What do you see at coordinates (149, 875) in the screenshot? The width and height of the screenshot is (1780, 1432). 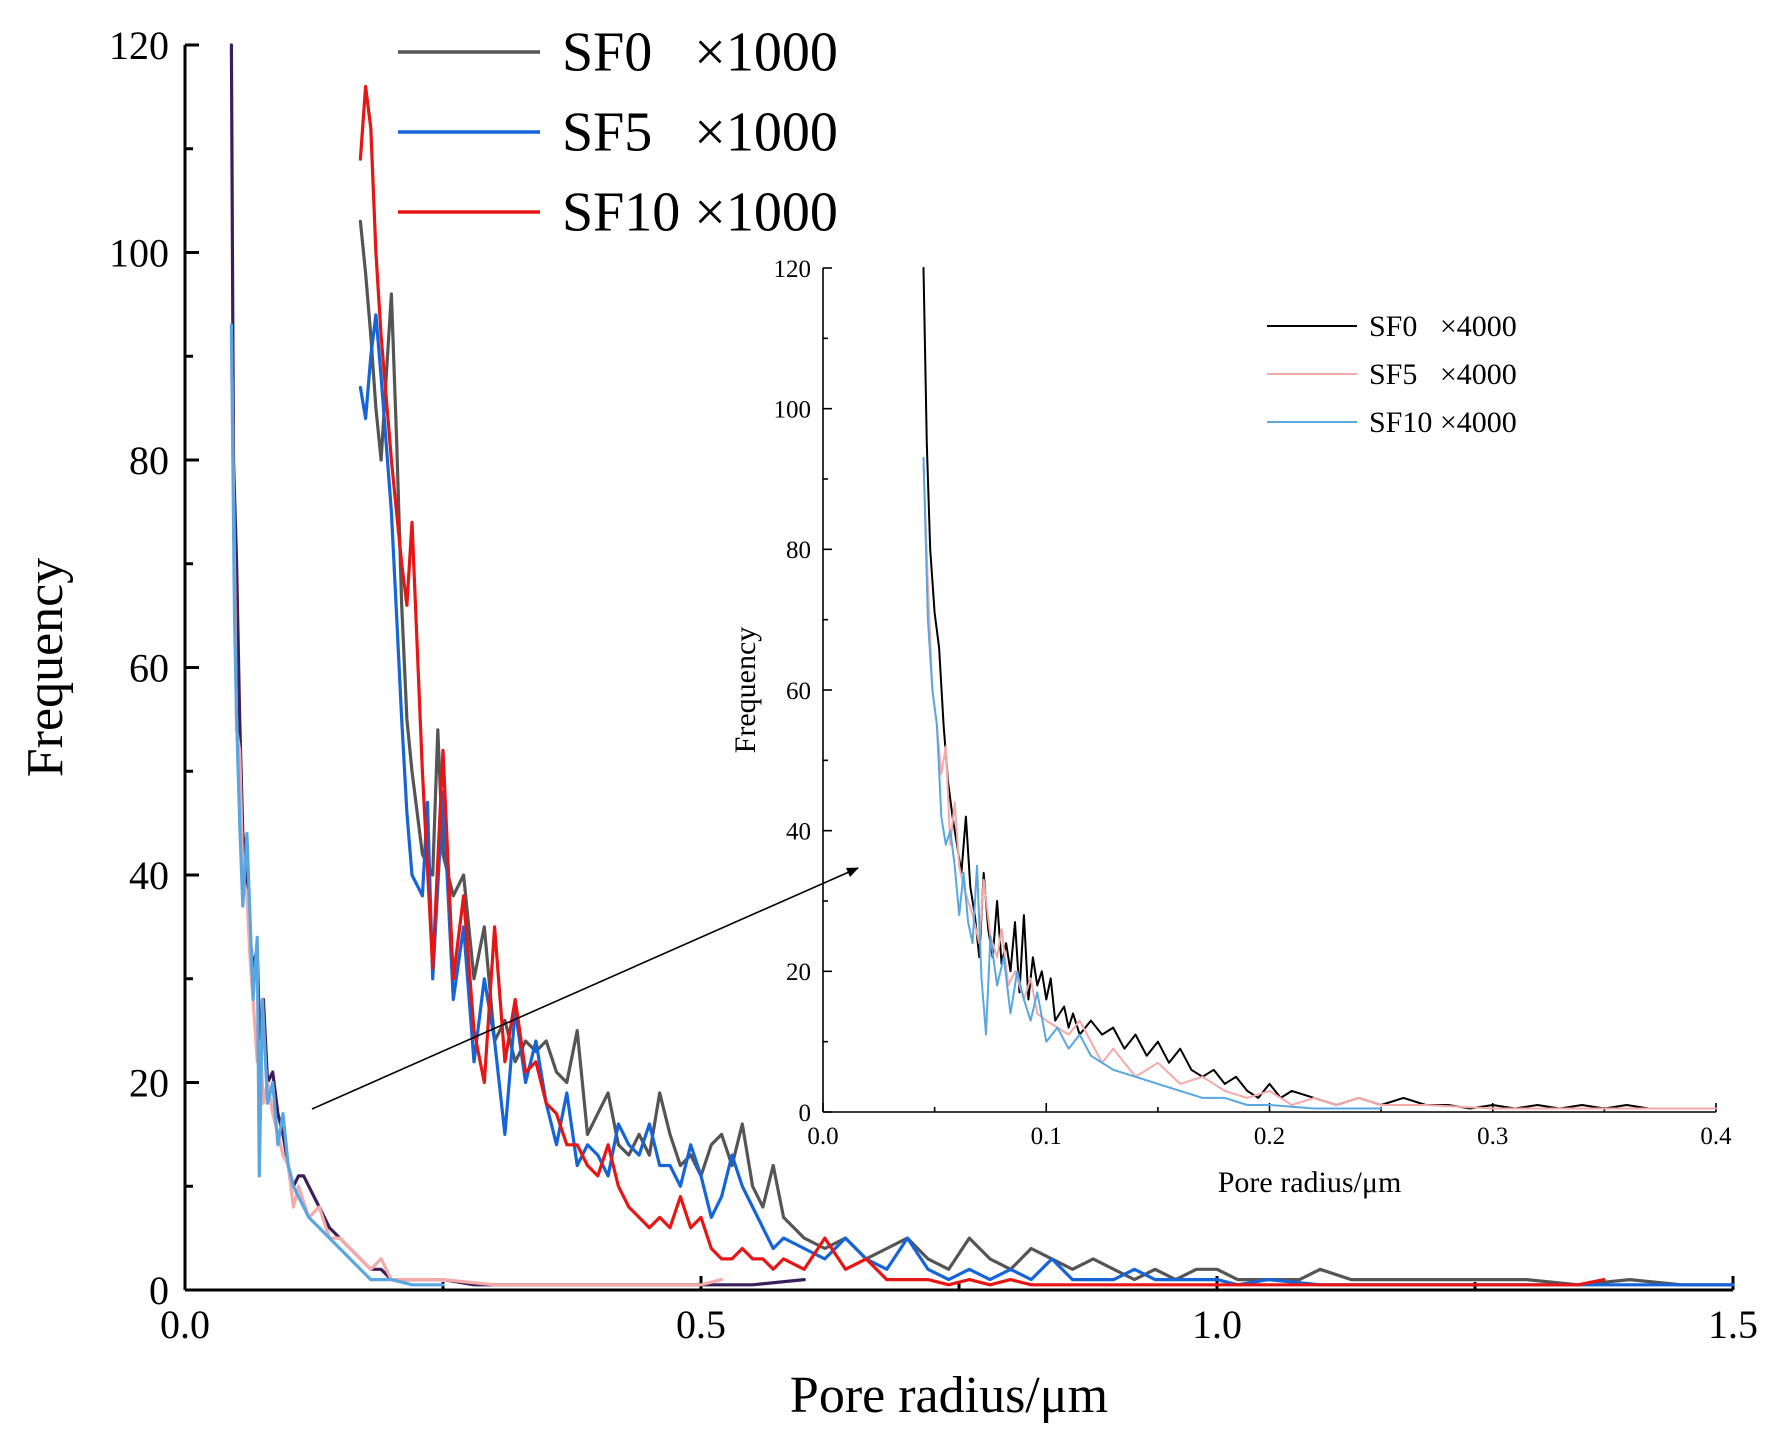 I see `main-y-tick-label: 40` at bounding box center [149, 875].